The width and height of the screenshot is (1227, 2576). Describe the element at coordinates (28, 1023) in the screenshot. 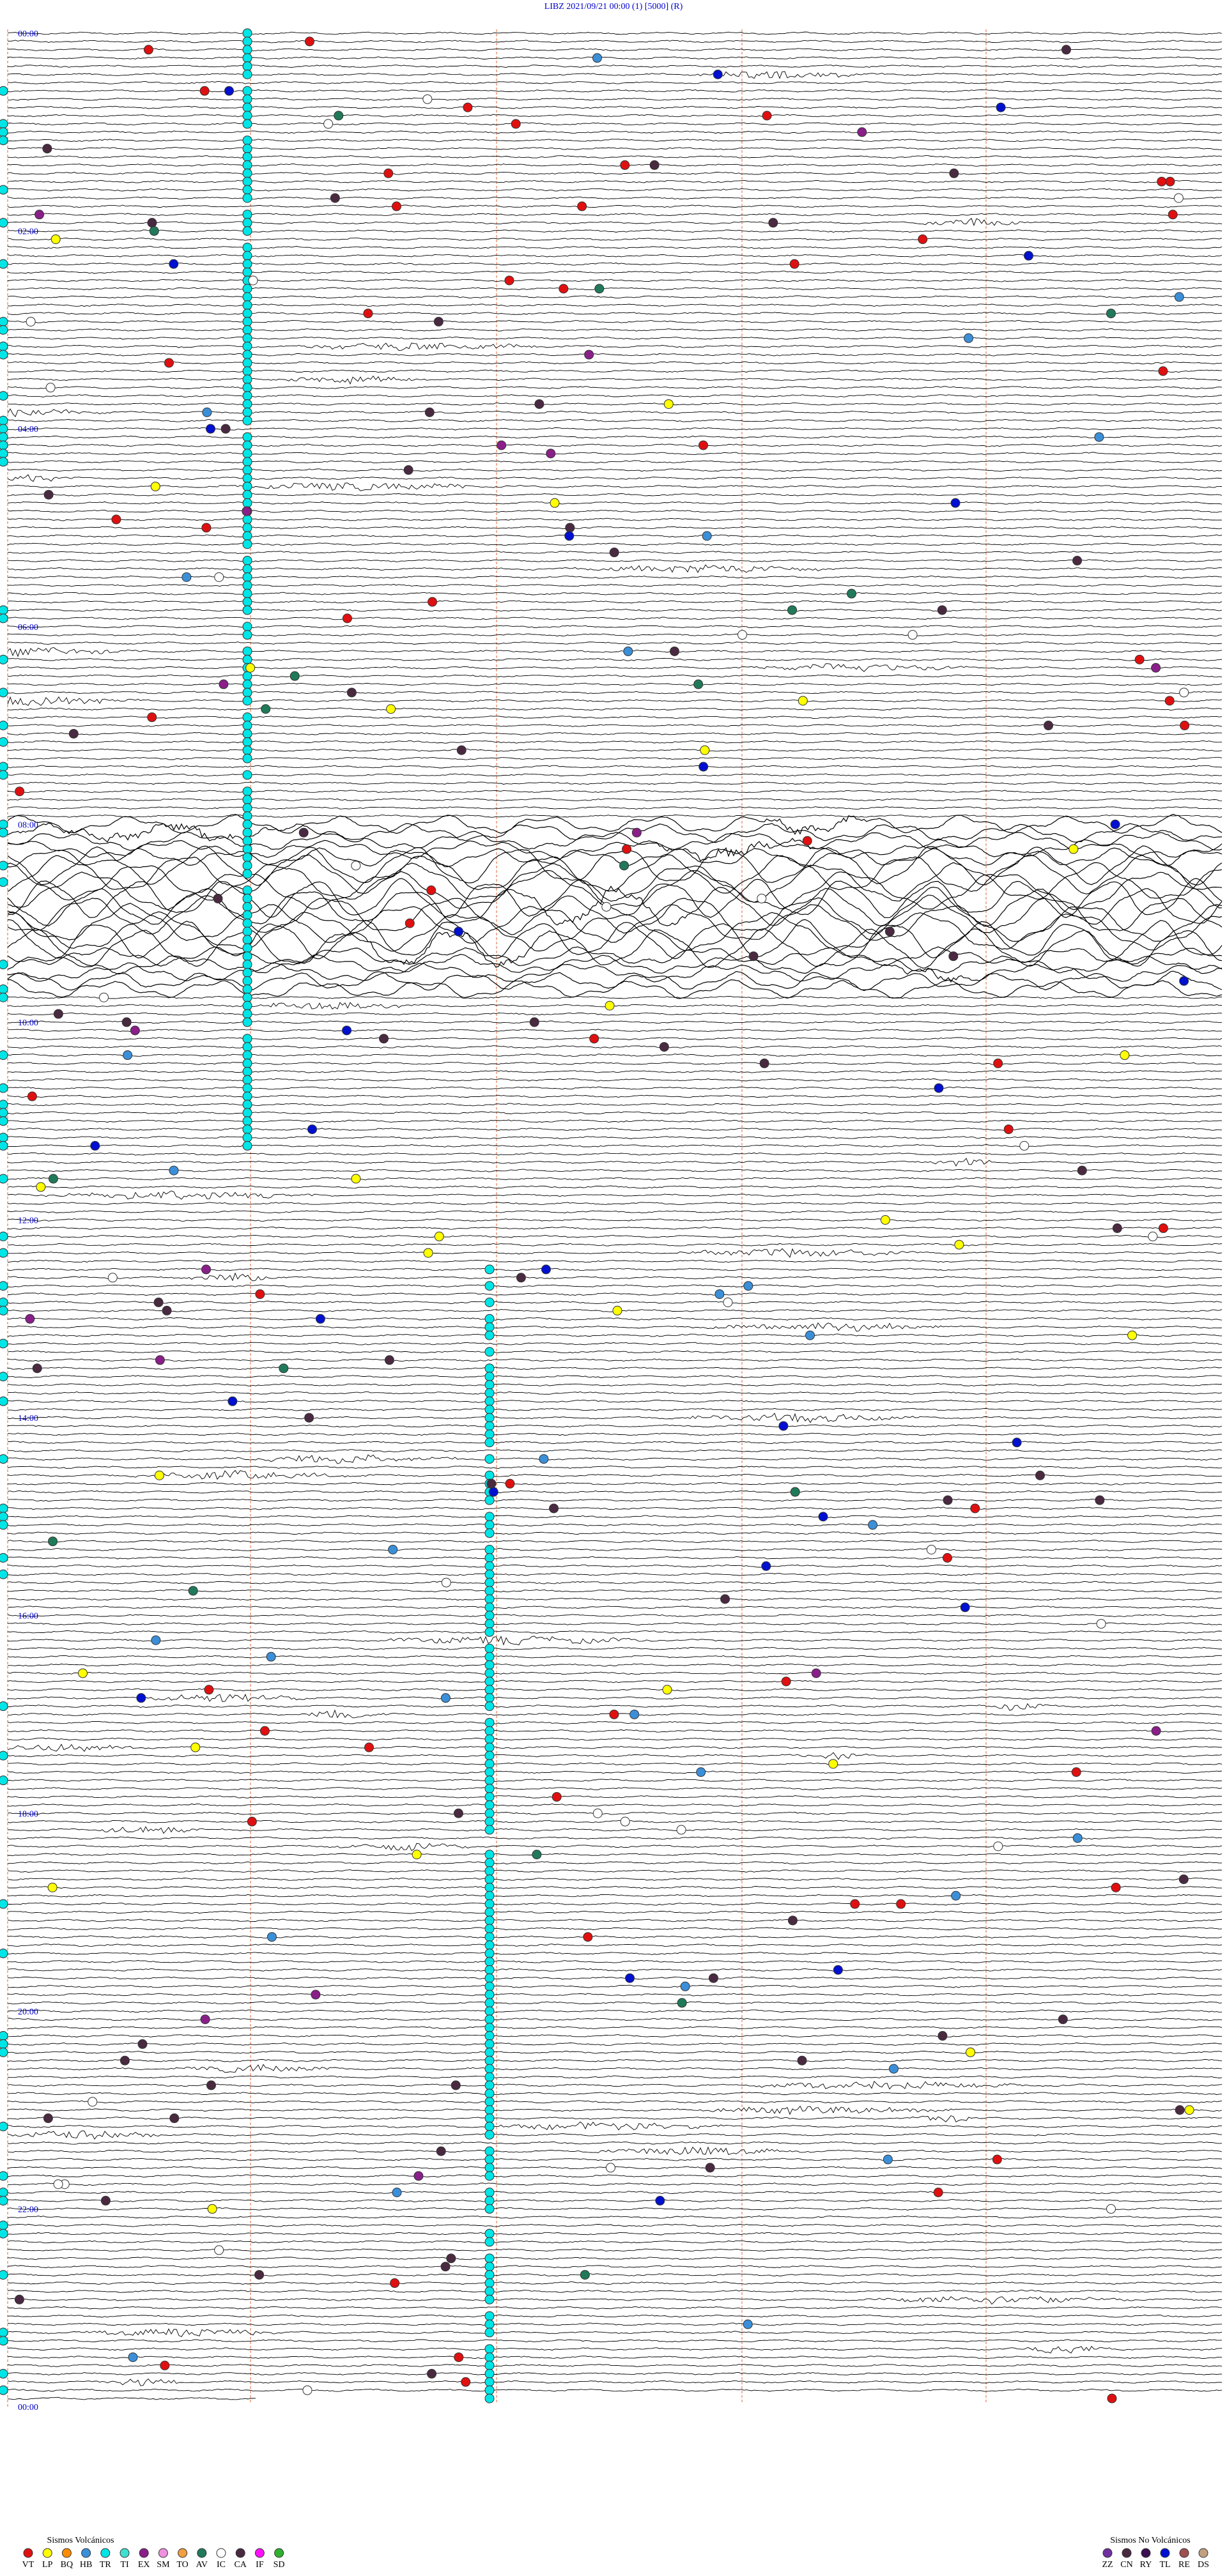

I see `time-label: 10:00` at that location.